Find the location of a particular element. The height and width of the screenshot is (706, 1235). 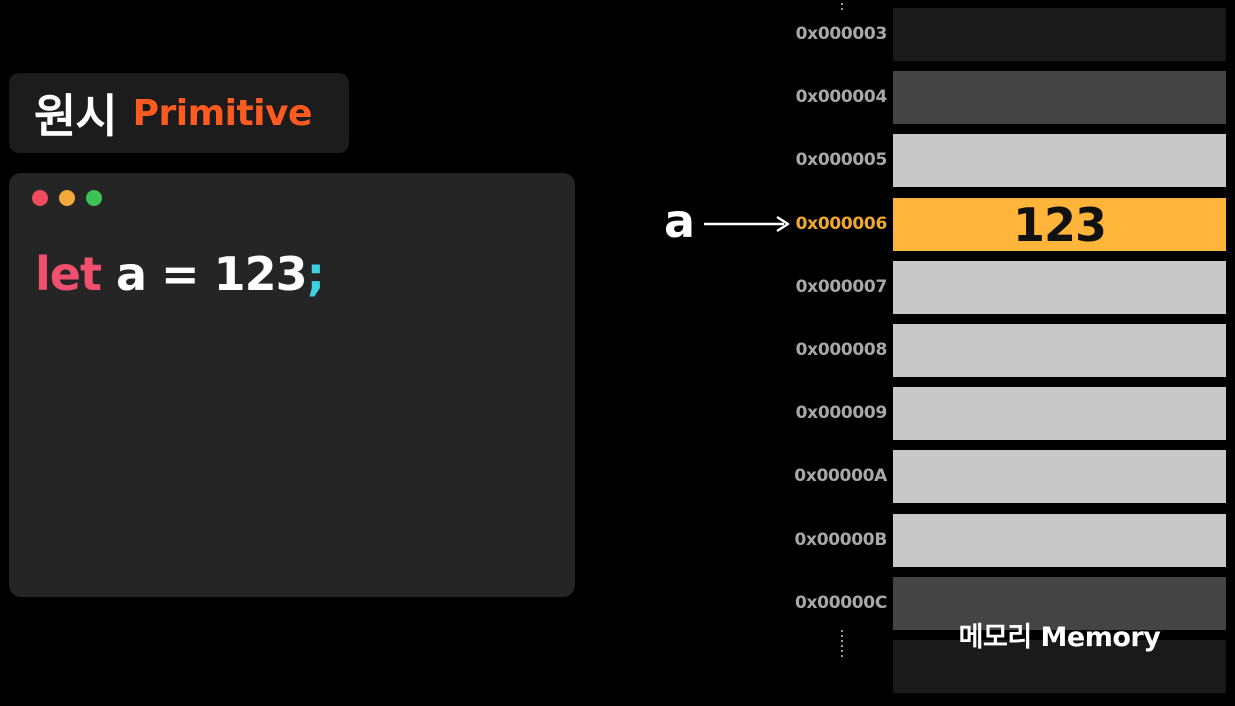

code-statement: a = 123 is located at coordinates (204, 274).